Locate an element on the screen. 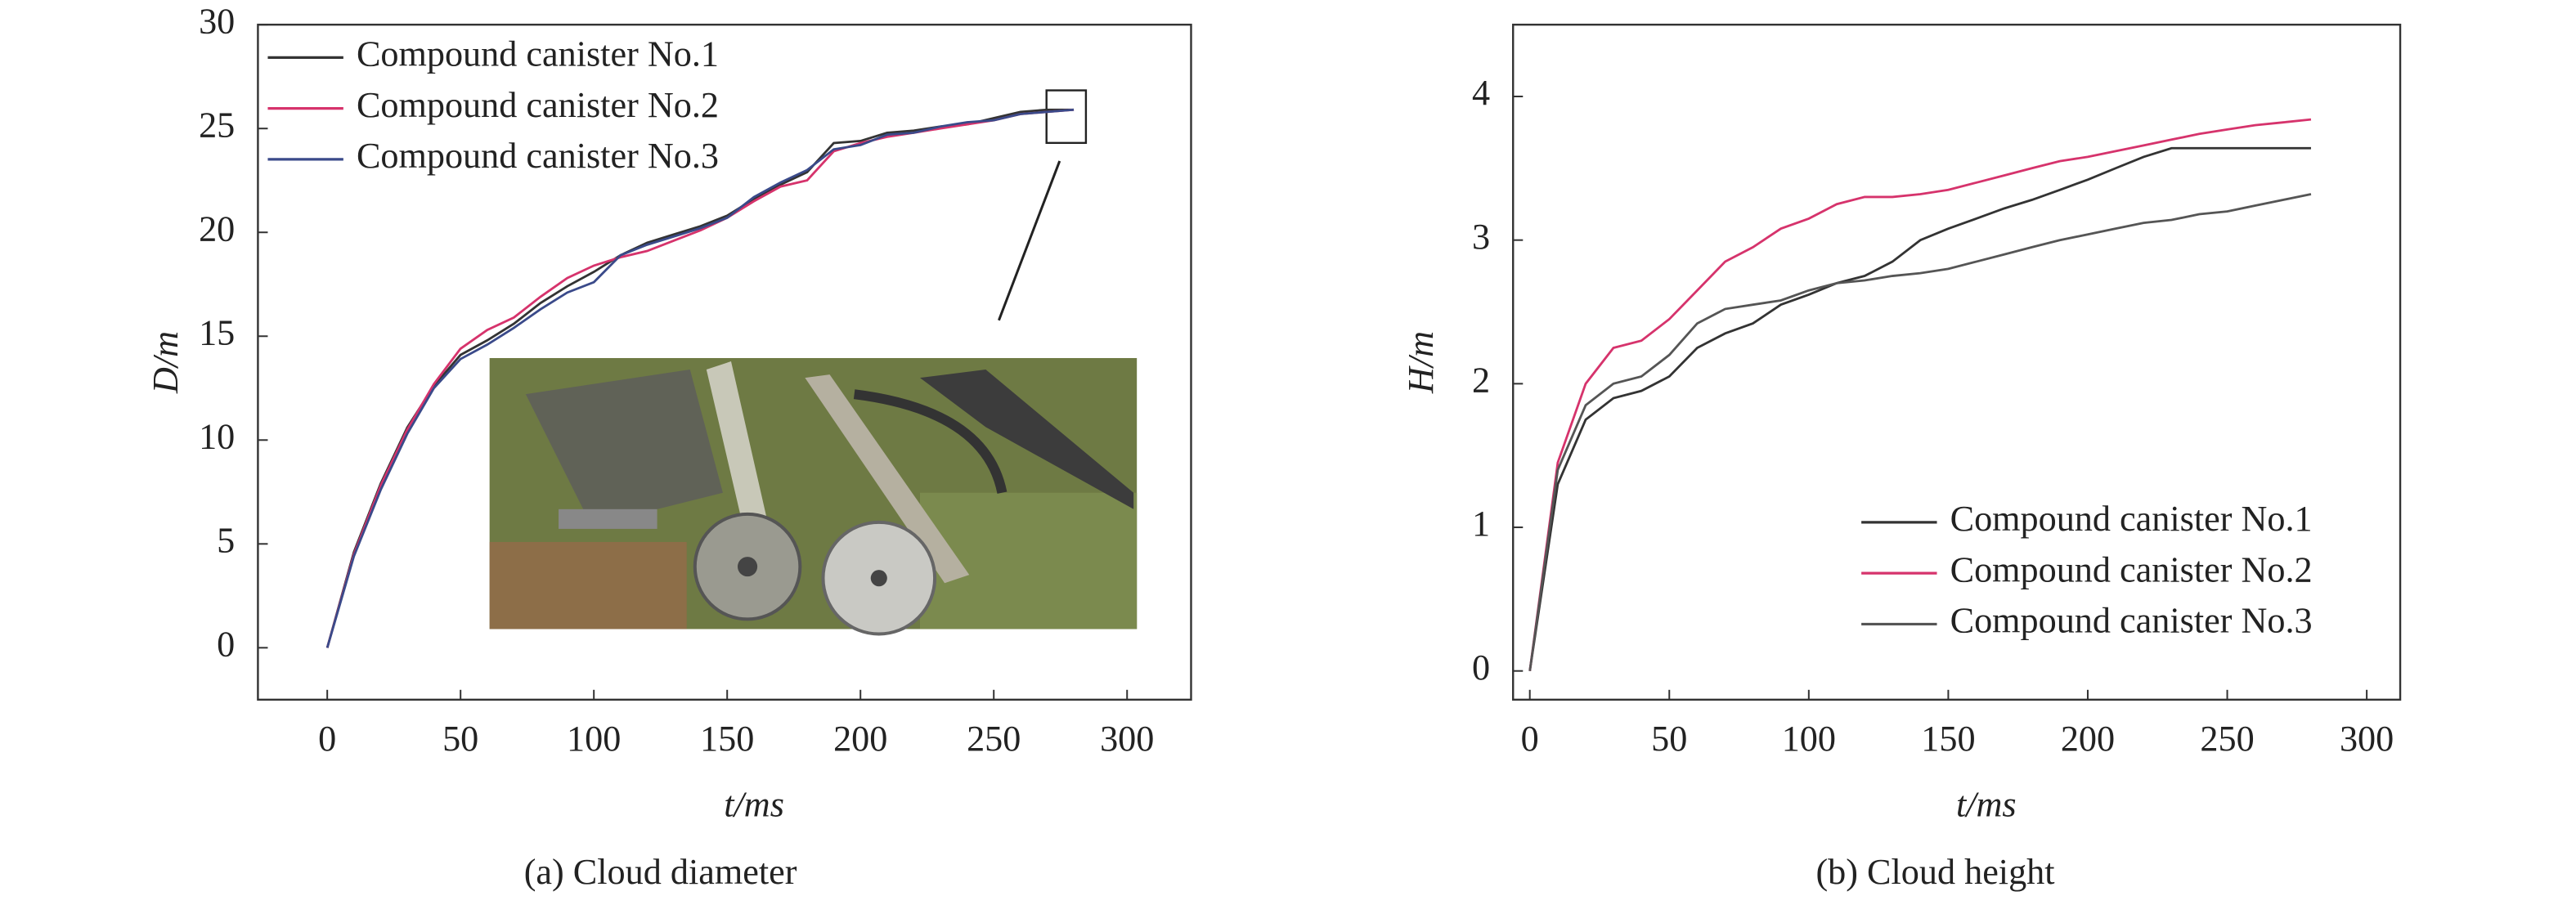  y-tick-label: 15 is located at coordinates (217, 332).